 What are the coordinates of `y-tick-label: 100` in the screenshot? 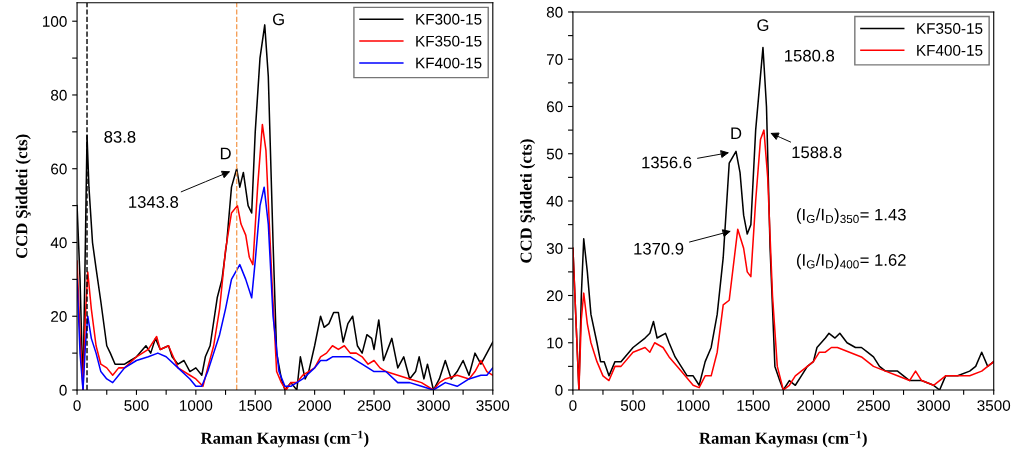 It's located at (55, 21).